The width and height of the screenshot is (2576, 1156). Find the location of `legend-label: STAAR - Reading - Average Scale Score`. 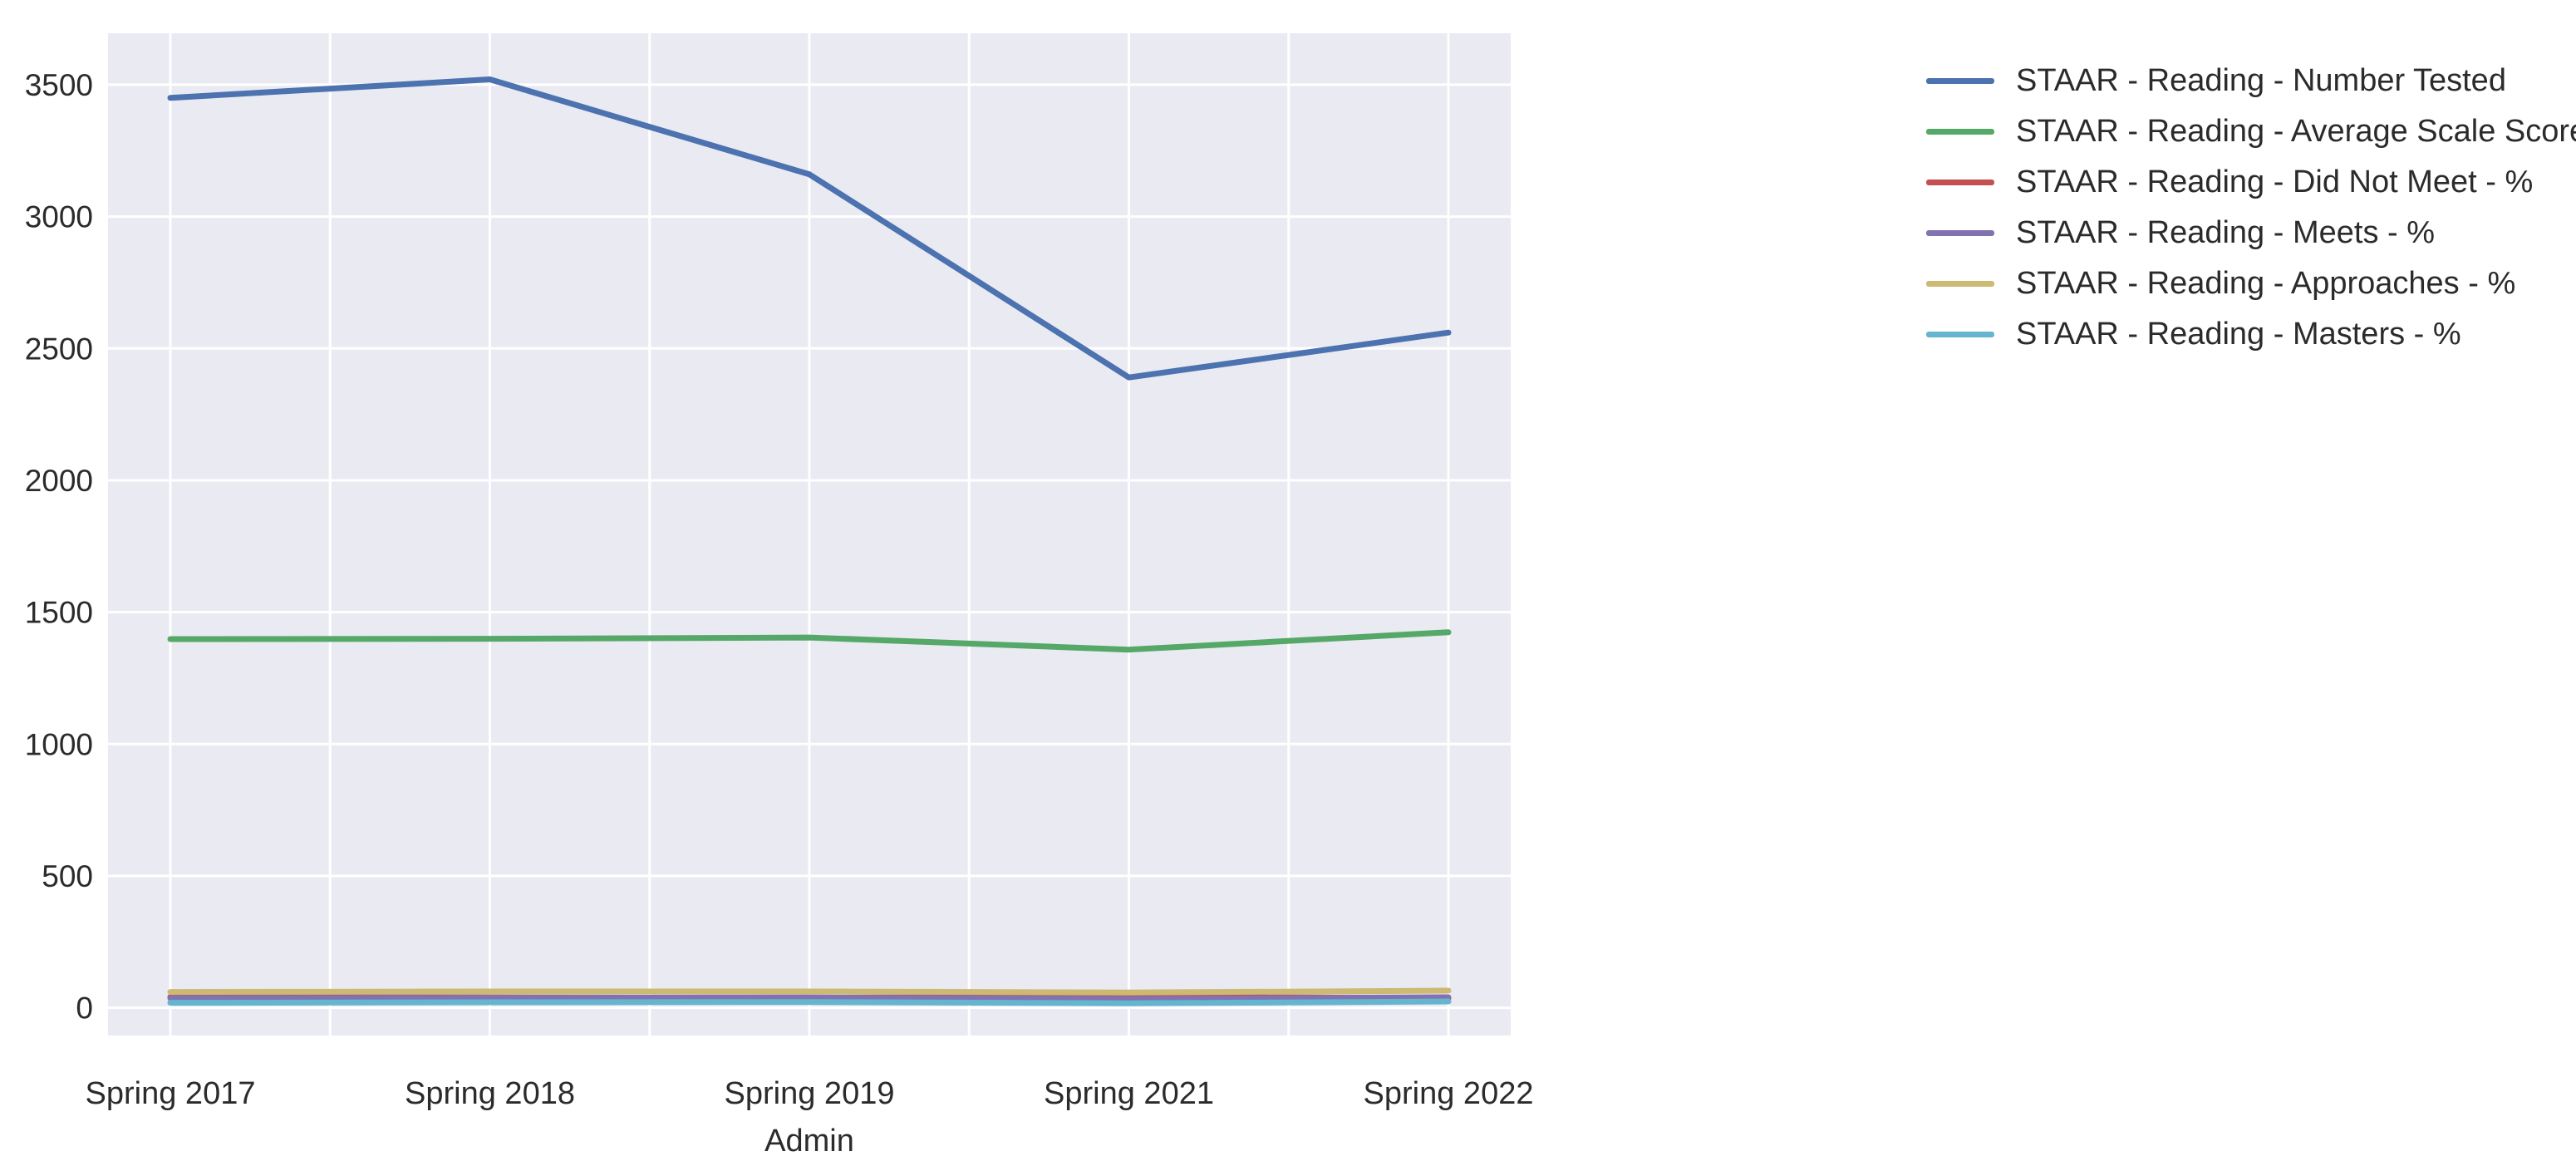

legend-label: STAAR - Reading - Average Scale Score is located at coordinates (2296, 131).